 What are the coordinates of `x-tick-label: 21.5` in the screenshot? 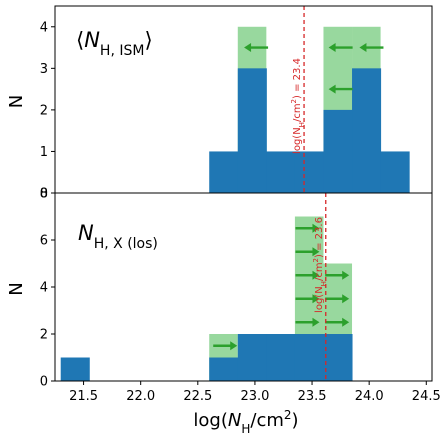 It's located at (83, 396).